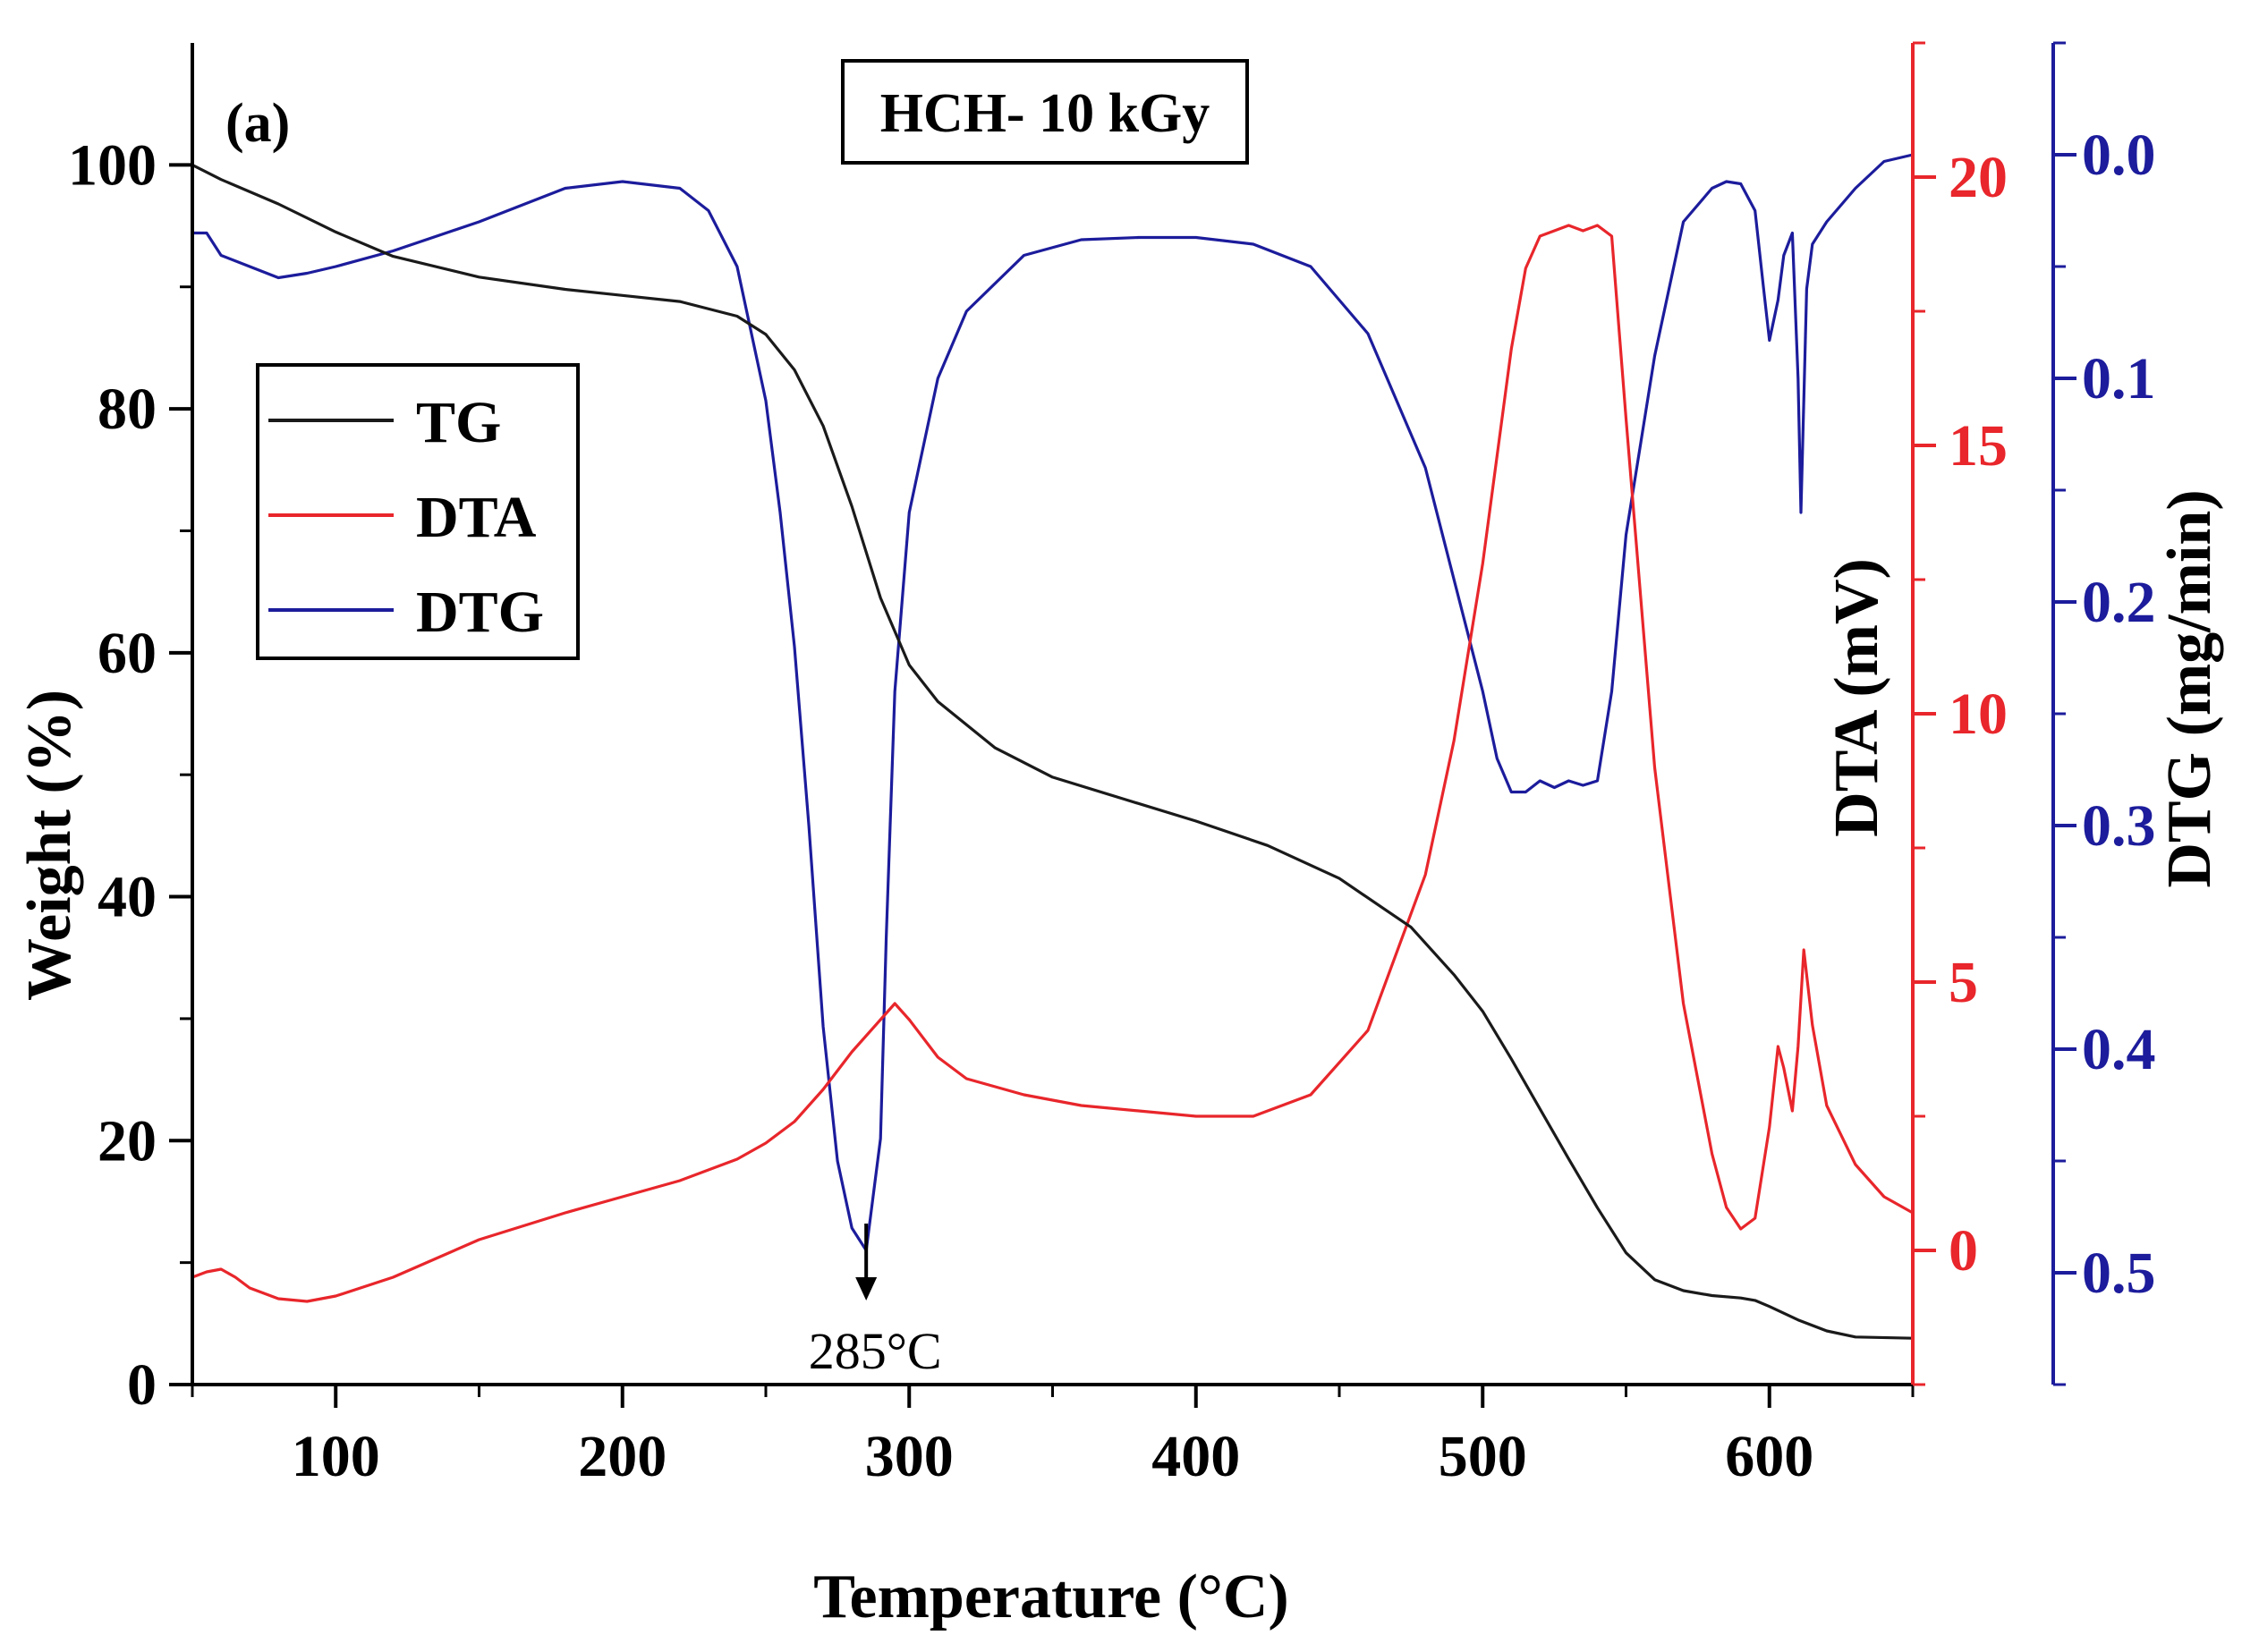 This screenshot has width=2242, height=1652. Describe the element at coordinates (1483, 1457) in the screenshot. I see `x-tick-label: 500` at that location.